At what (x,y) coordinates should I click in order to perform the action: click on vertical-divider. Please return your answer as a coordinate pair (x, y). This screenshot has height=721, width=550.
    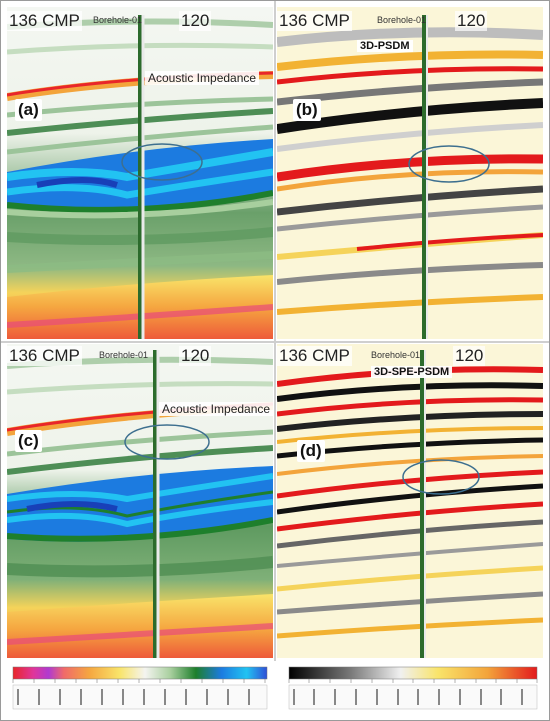
    Looking at the image, I should click on (275, 331).